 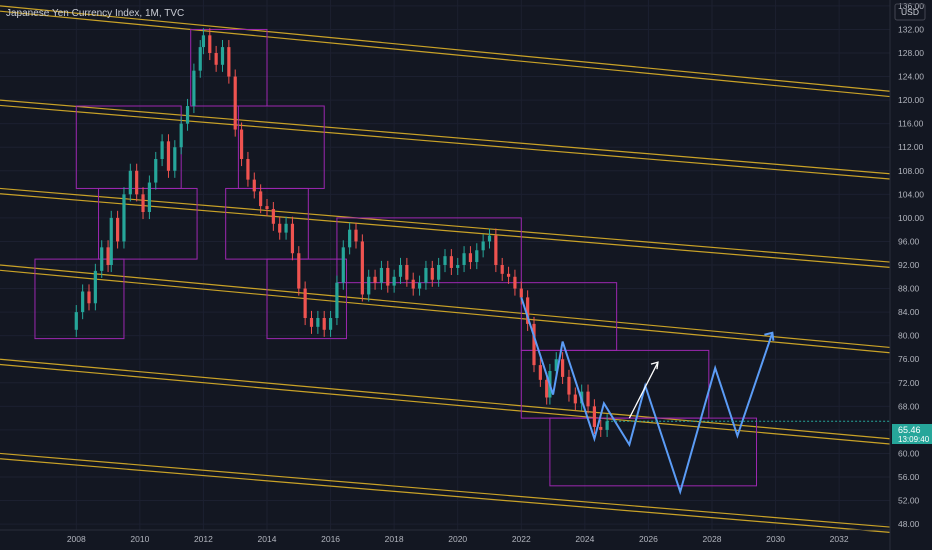 I want to click on y-tick-label: 120.00, so click(x=911, y=100).